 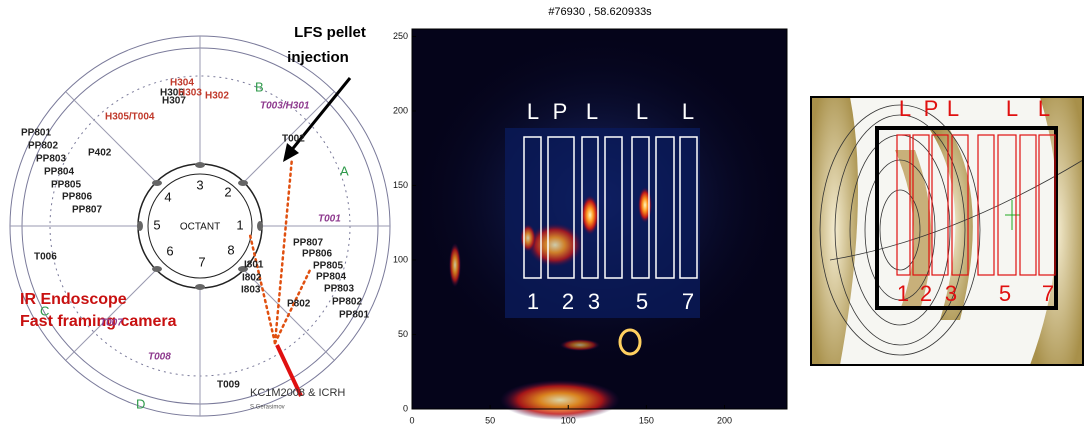 What do you see at coordinates (330, 32) in the screenshot?
I see `pellet-label: LFS pellet` at bounding box center [330, 32].